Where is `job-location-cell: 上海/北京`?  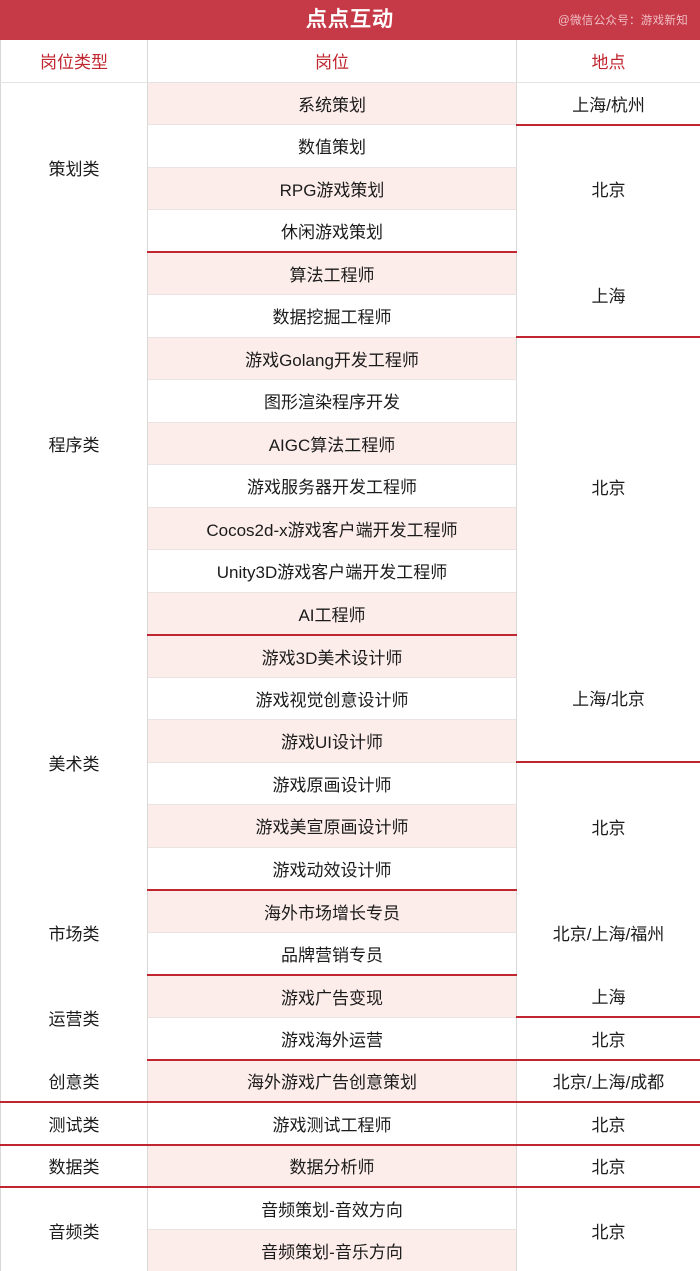 job-location-cell: 上海/北京 is located at coordinates (608, 698).